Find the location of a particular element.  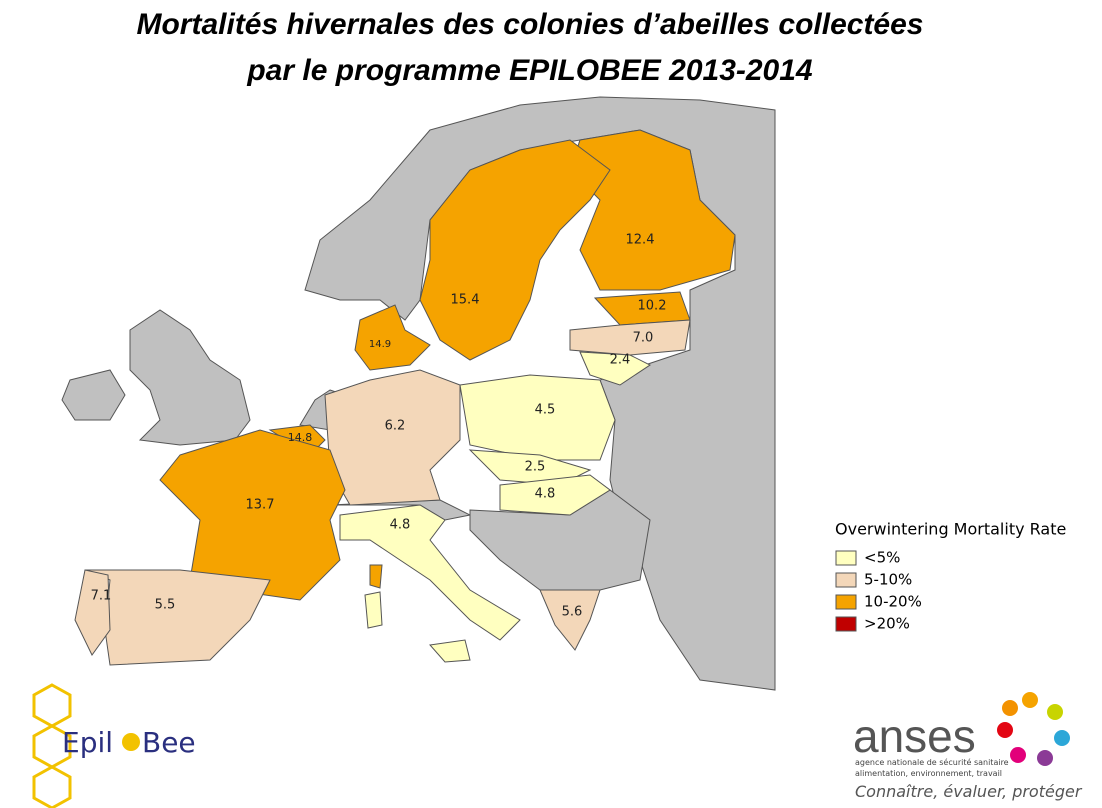

region-value: 2.4 is located at coordinates (620, 360).